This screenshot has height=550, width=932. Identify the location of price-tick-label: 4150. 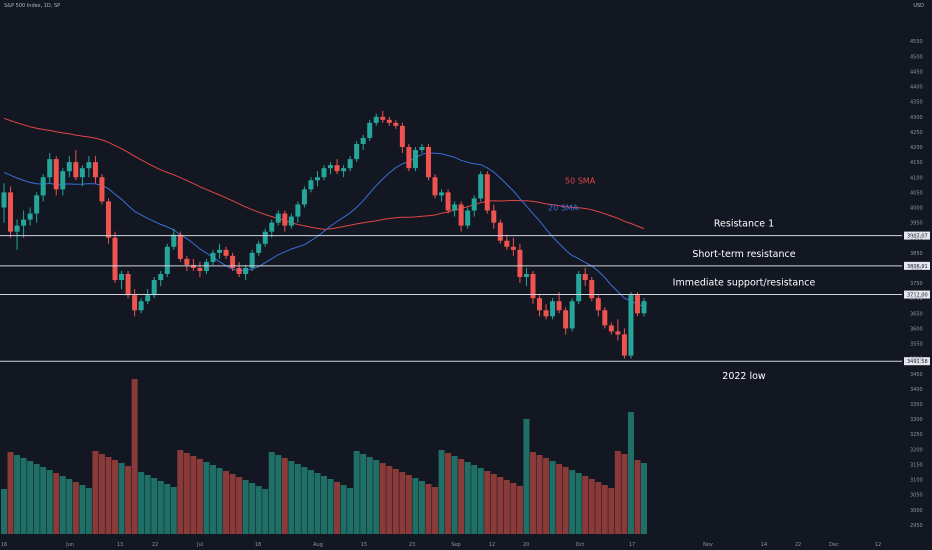
(916, 163).